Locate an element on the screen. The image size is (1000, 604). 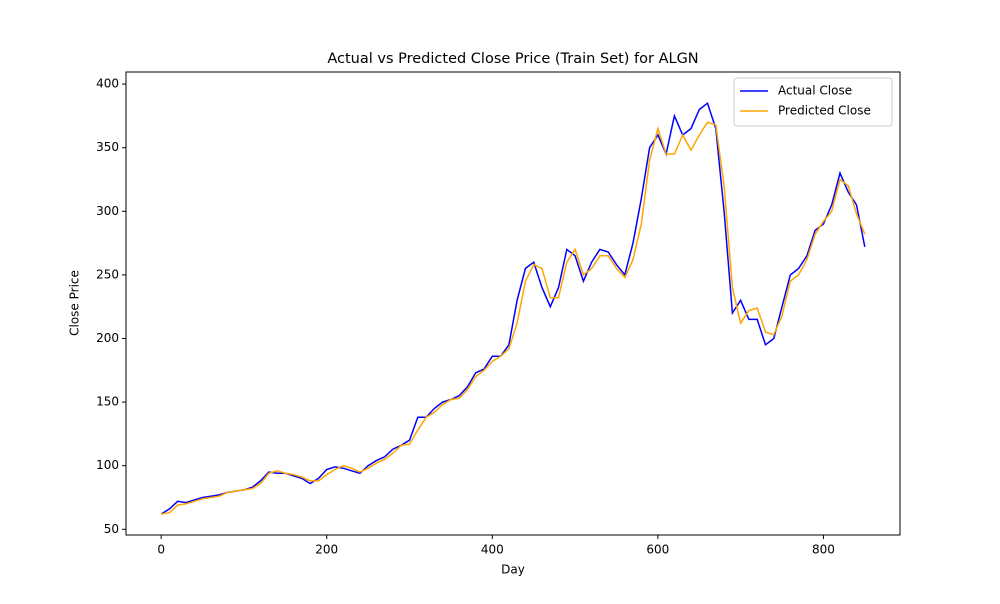
y-tick-label: 250 is located at coordinates (107, 274).